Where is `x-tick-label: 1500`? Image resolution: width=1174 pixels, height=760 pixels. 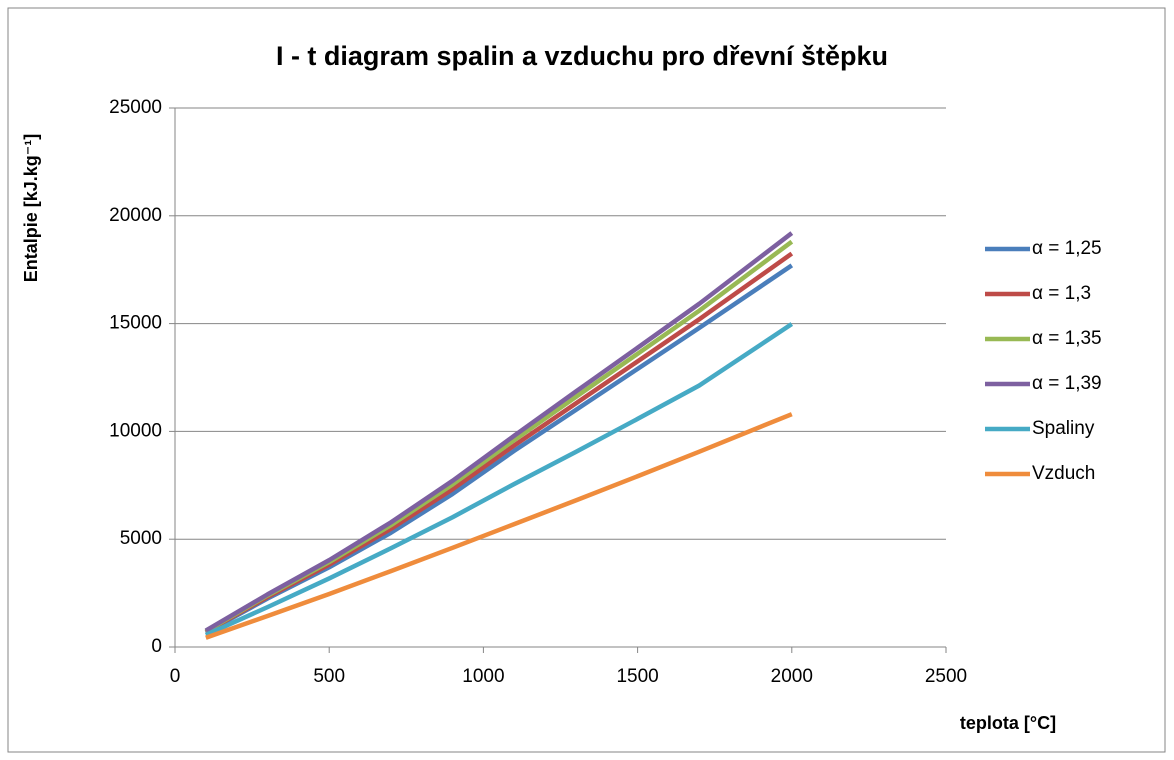
x-tick-label: 1500 is located at coordinates (637, 676).